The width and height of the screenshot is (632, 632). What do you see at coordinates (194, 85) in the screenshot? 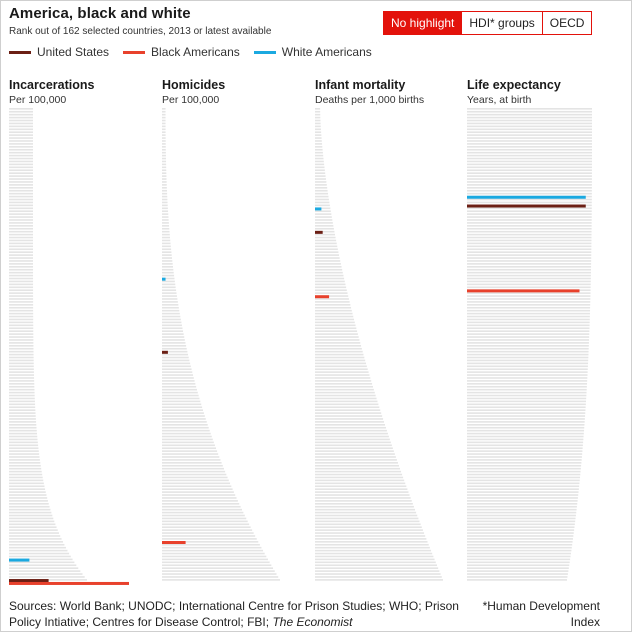
I see `panel-title-homicides: Homicides` at bounding box center [194, 85].